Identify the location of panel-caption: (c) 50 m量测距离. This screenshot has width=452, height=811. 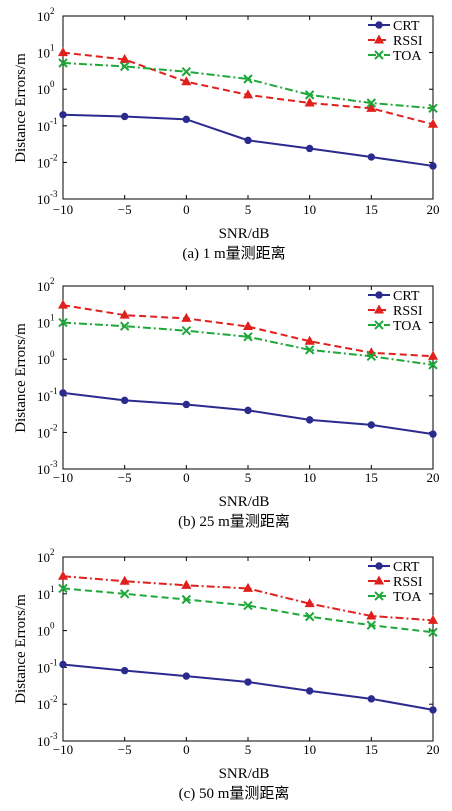
(234, 793).